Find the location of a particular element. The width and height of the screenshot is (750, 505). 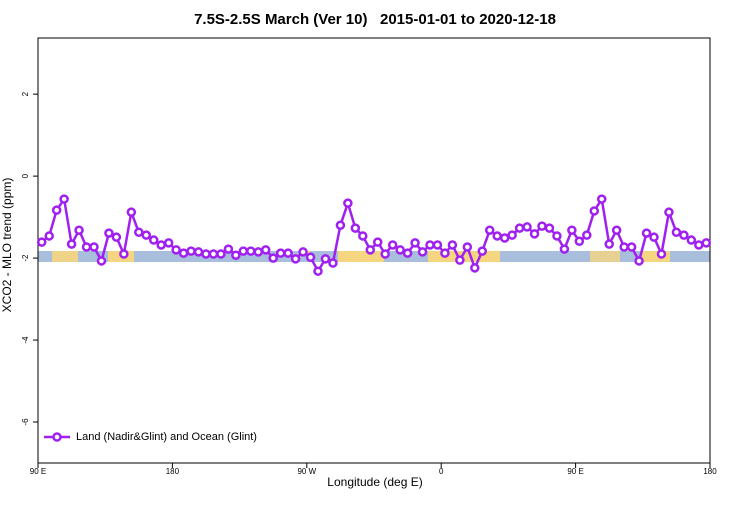

legend-marker is located at coordinates (57, 437).